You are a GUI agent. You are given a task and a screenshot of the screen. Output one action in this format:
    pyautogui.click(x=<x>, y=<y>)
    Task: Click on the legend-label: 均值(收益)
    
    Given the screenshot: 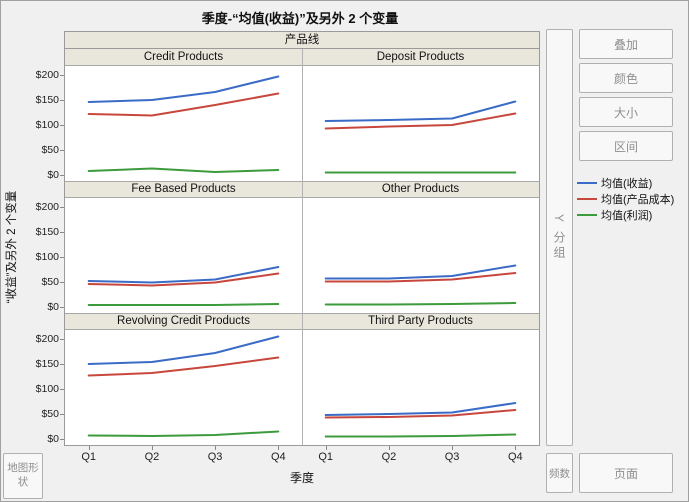 What is the action you would take?
    pyautogui.click(x=627, y=184)
    